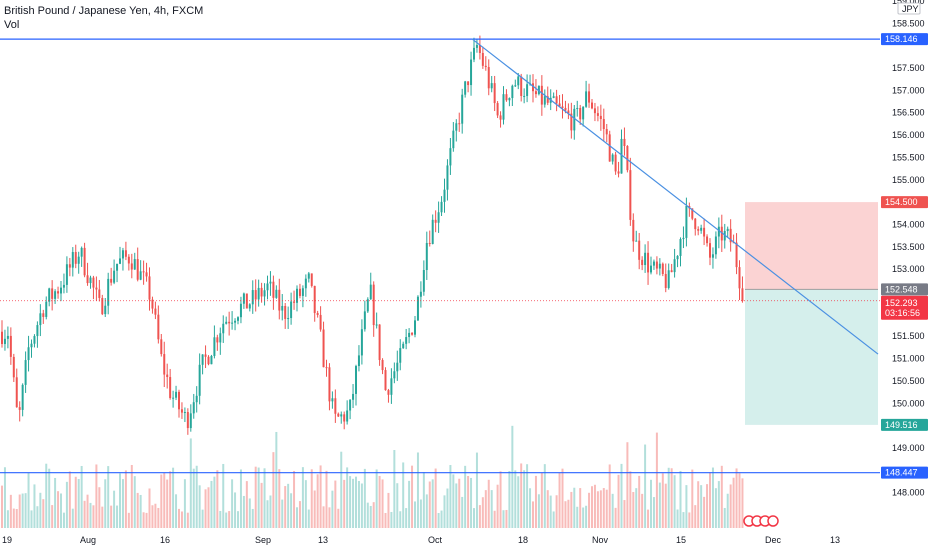 Image resolution: width=932 pixels, height=550 pixels. I want to click on event-markers, so click(761, 521).